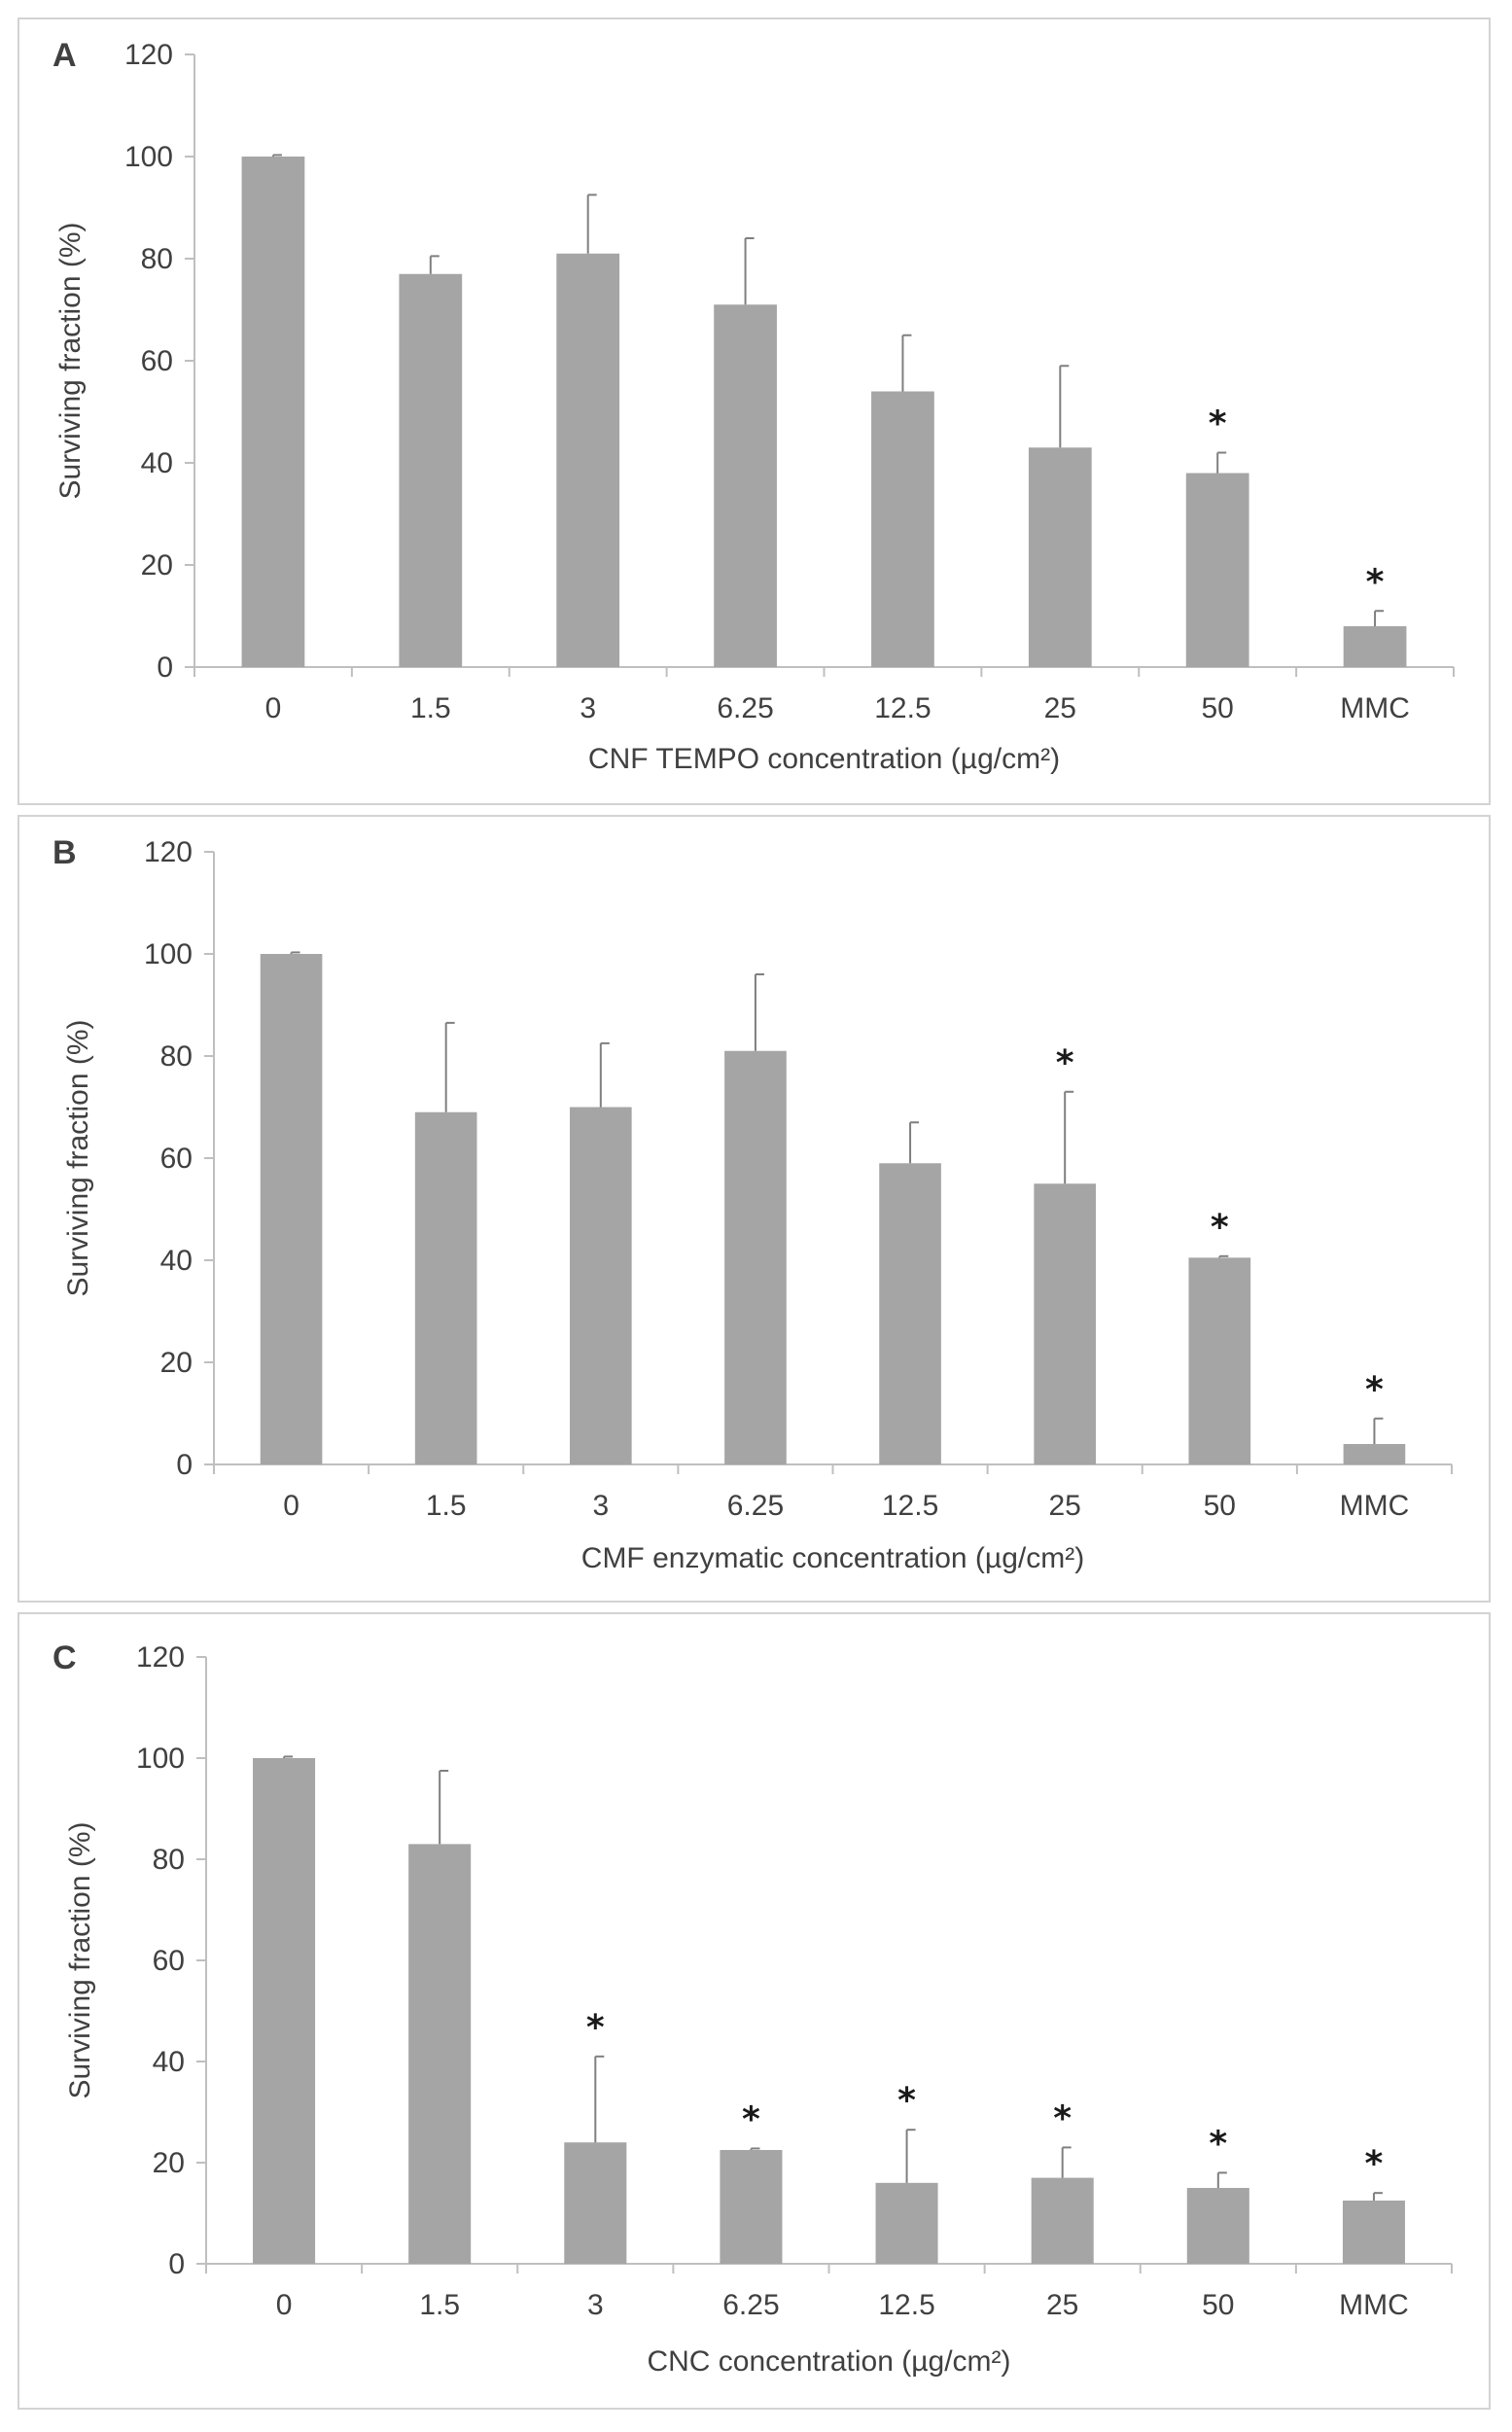 This screenshot has width=1512, height=2432. Describe the element at coordinates (65, 1657) in the screenshot. I see `panel-label: C` at that location.